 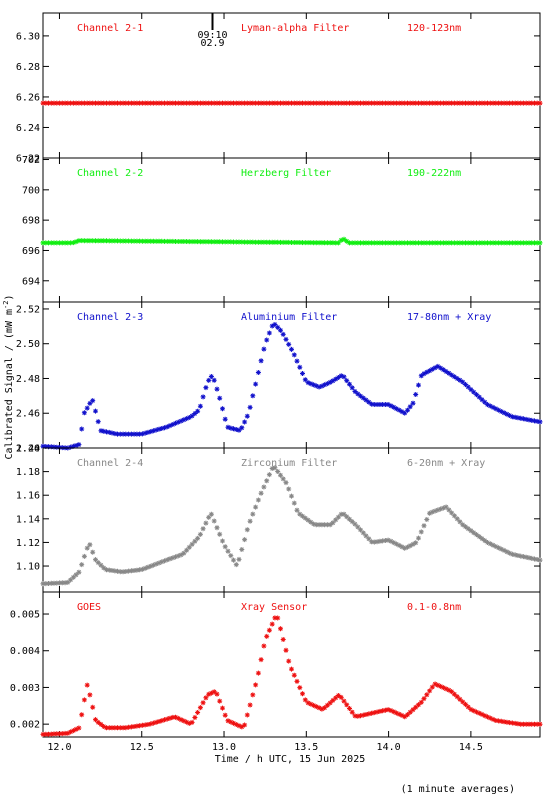 What do you see at coordinates (28, 496) in the screenshot?
I see `y-tick-label: 1.16` at bounding box center [28, 496].